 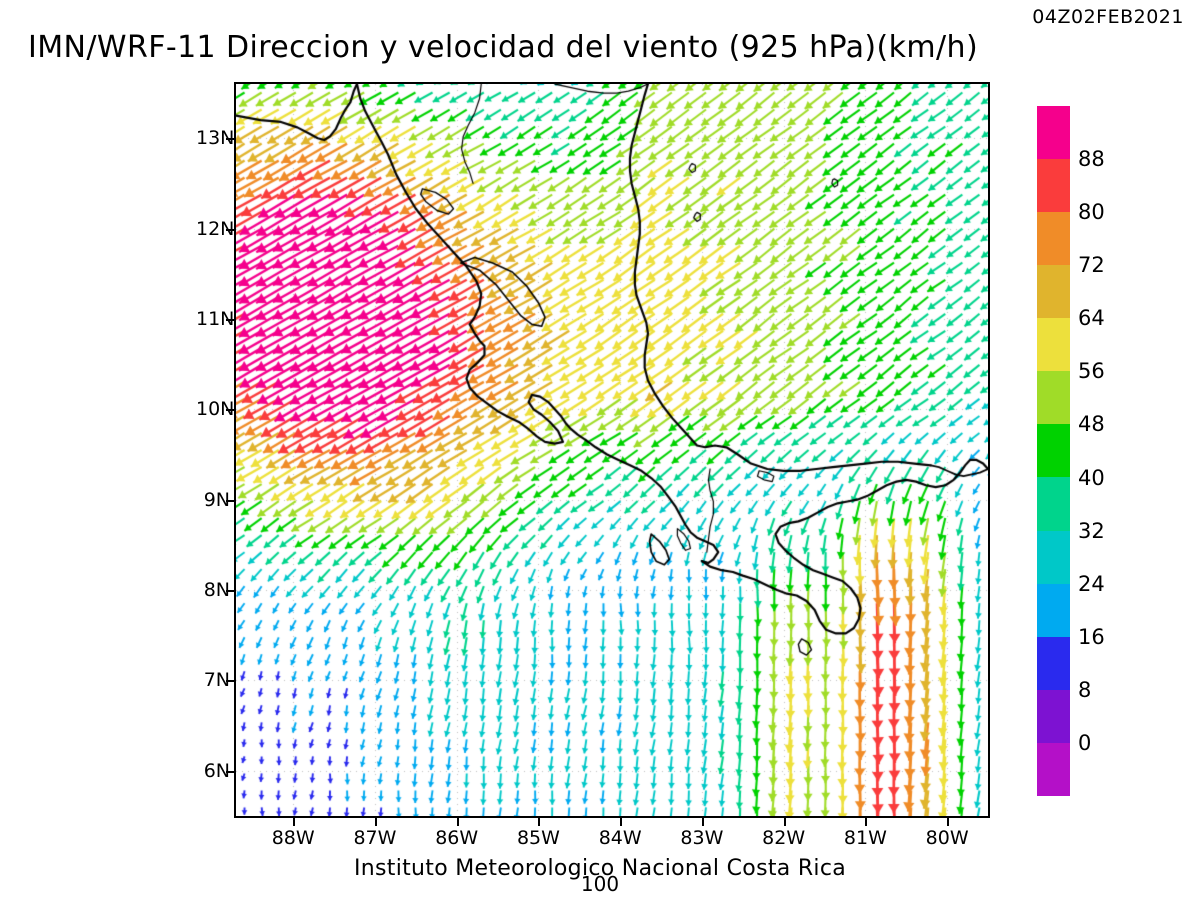 I want to click on colorbar-tick-16: 16, so click(x=1091, y=636).